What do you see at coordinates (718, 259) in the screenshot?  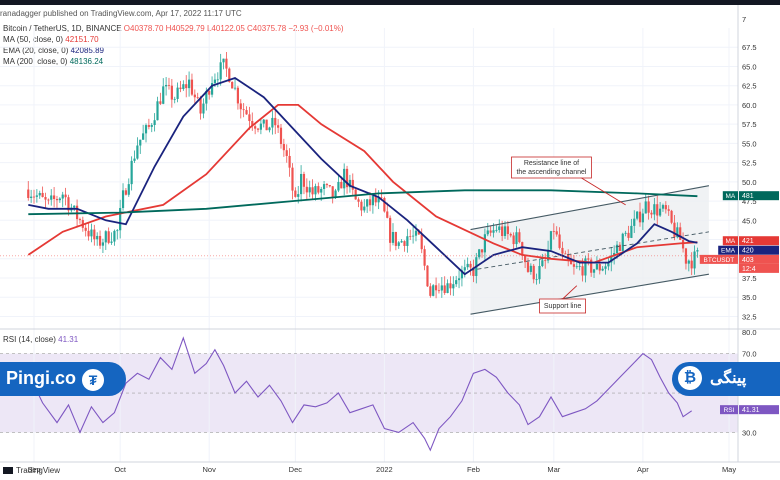 I see `price-tag-name-box` at bounding box center [718, 259].